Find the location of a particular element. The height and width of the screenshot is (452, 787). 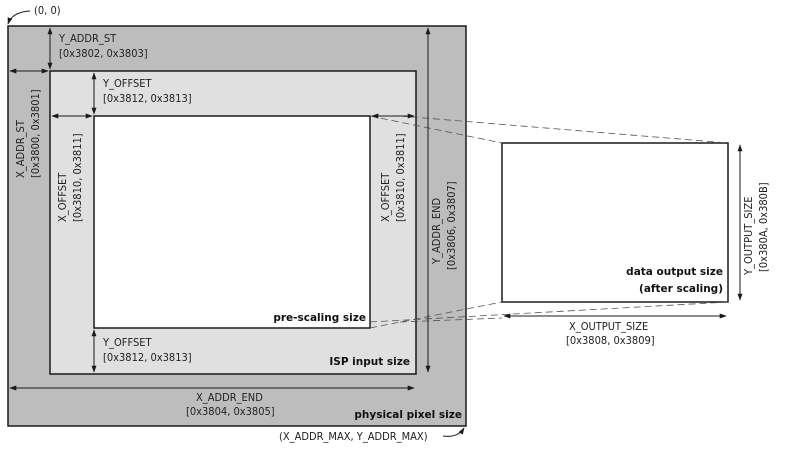

y-output-size-regs: [0x380A, 0x380B] is located at coordinates (763, 227).